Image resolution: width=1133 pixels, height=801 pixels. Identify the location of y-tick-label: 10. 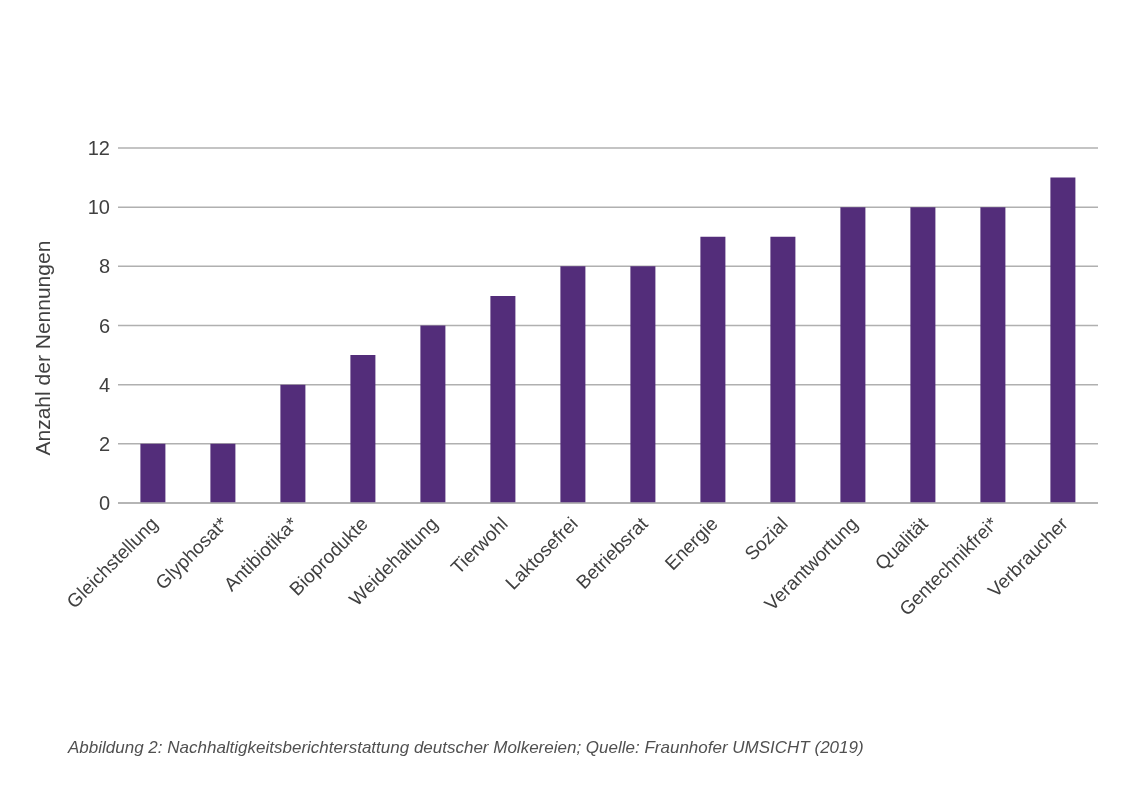
(98, 207).